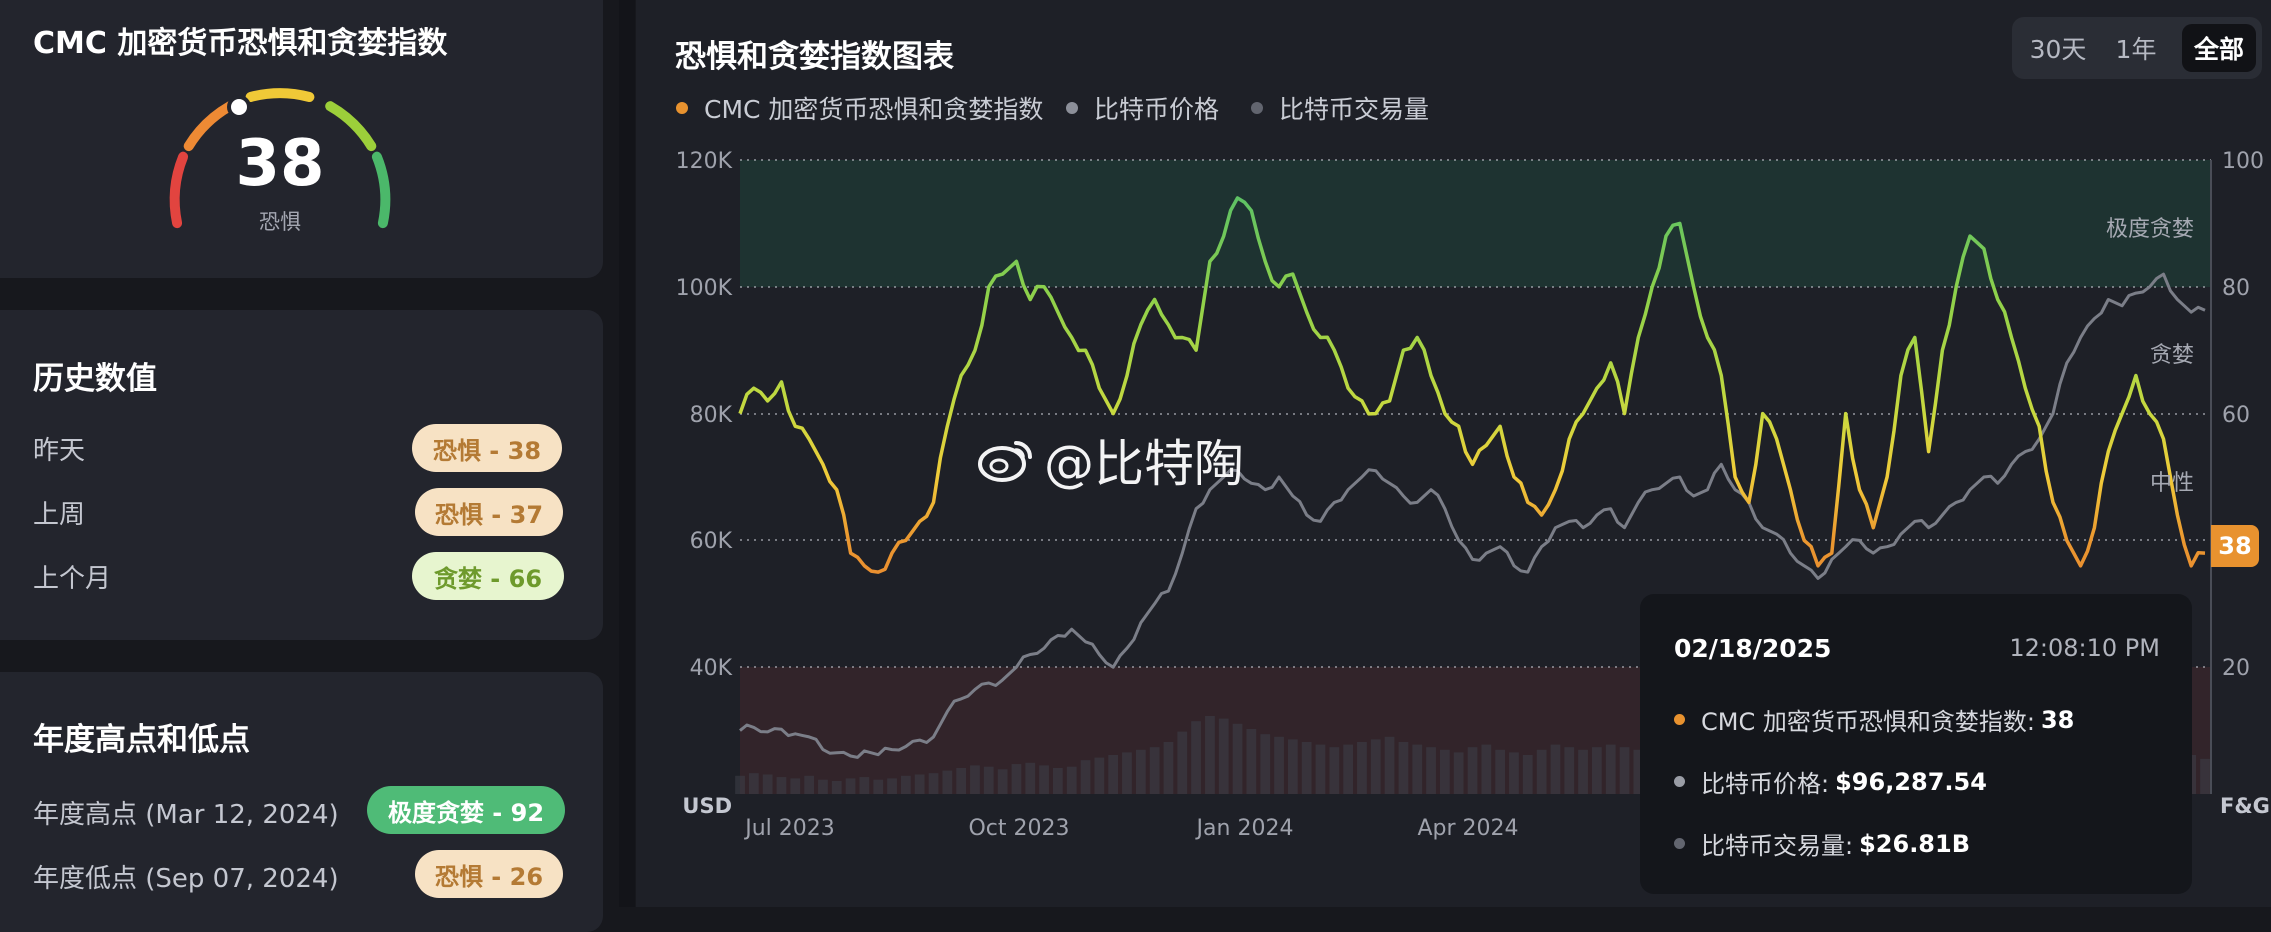 The height and width of the screenshot is (932, 2271). What do you see at coordinates (59, 451) in the screenshot?
I see `history-label-yesterday: 昨天` at bounding box center [59, 451].